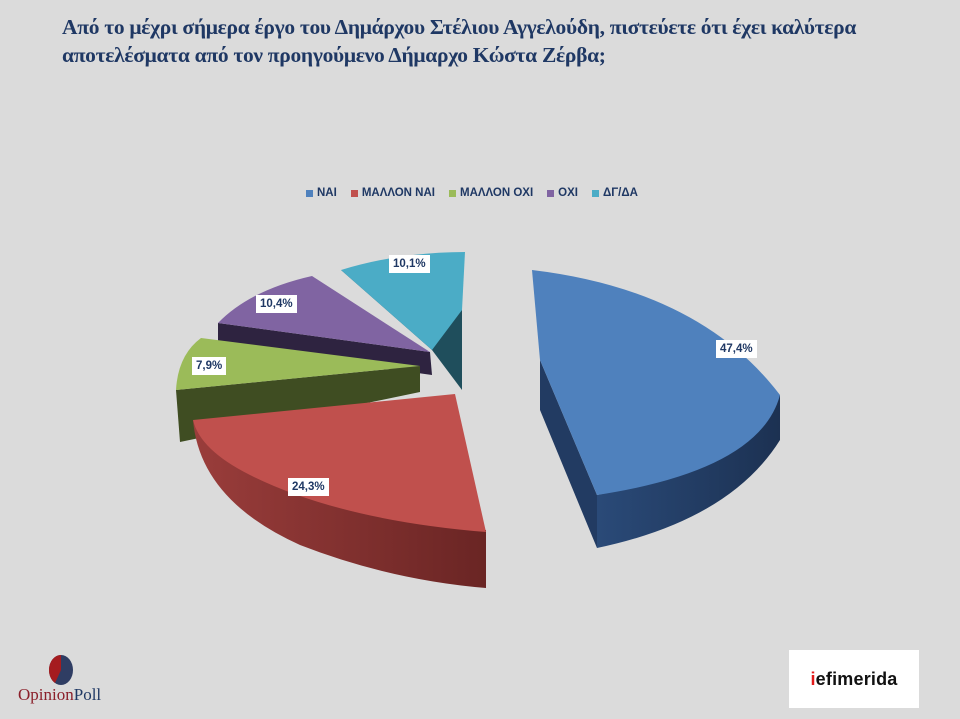 The height and width of the screenshot is (719, 960). I want to click on iefimerida-logo: i efimerida, so click(854, 679).